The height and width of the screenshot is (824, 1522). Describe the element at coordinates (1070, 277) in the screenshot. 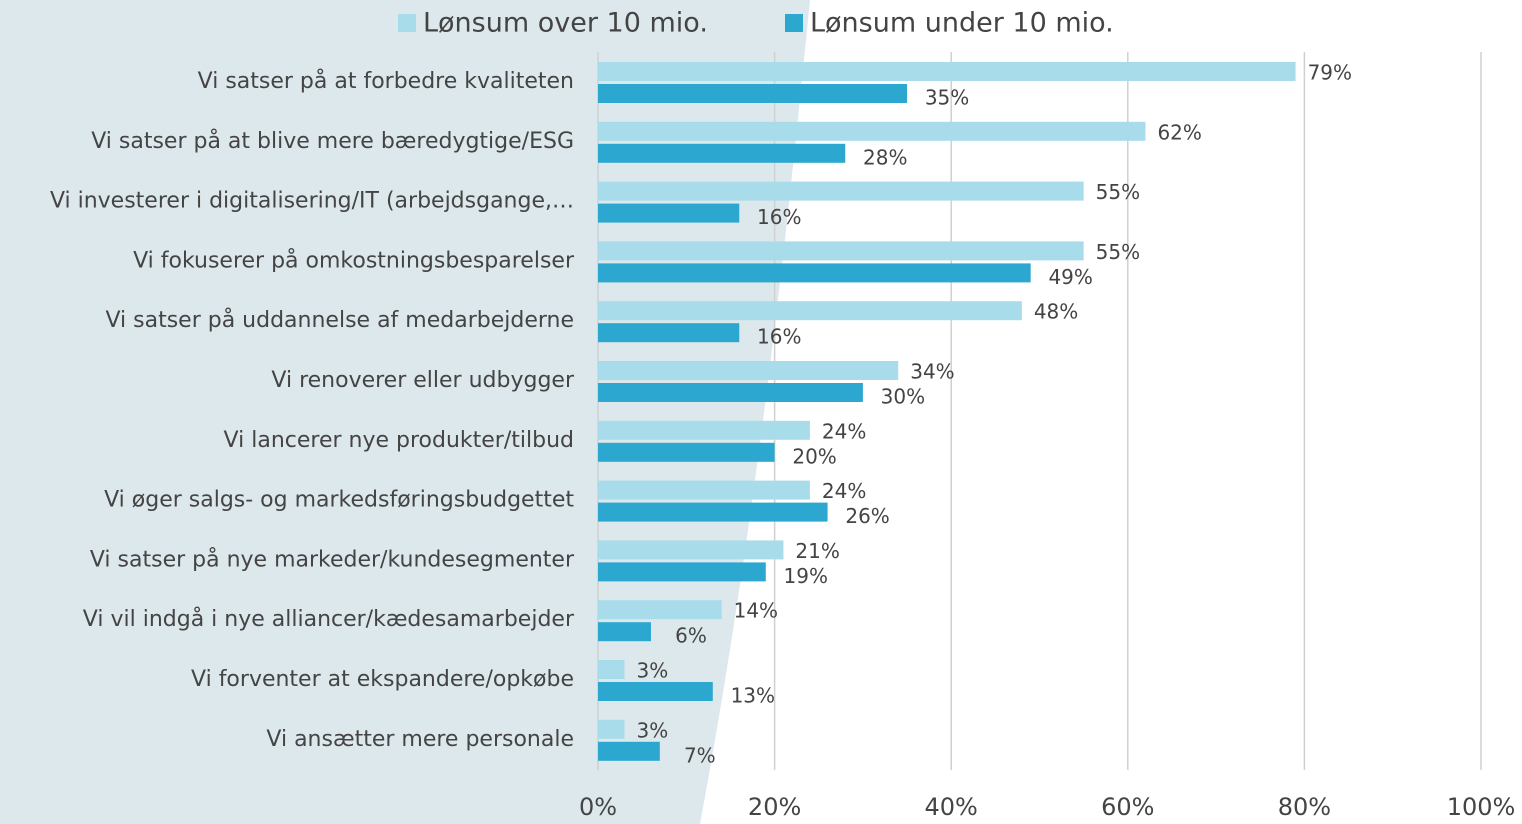

I see `value-label: 49%` at that location.